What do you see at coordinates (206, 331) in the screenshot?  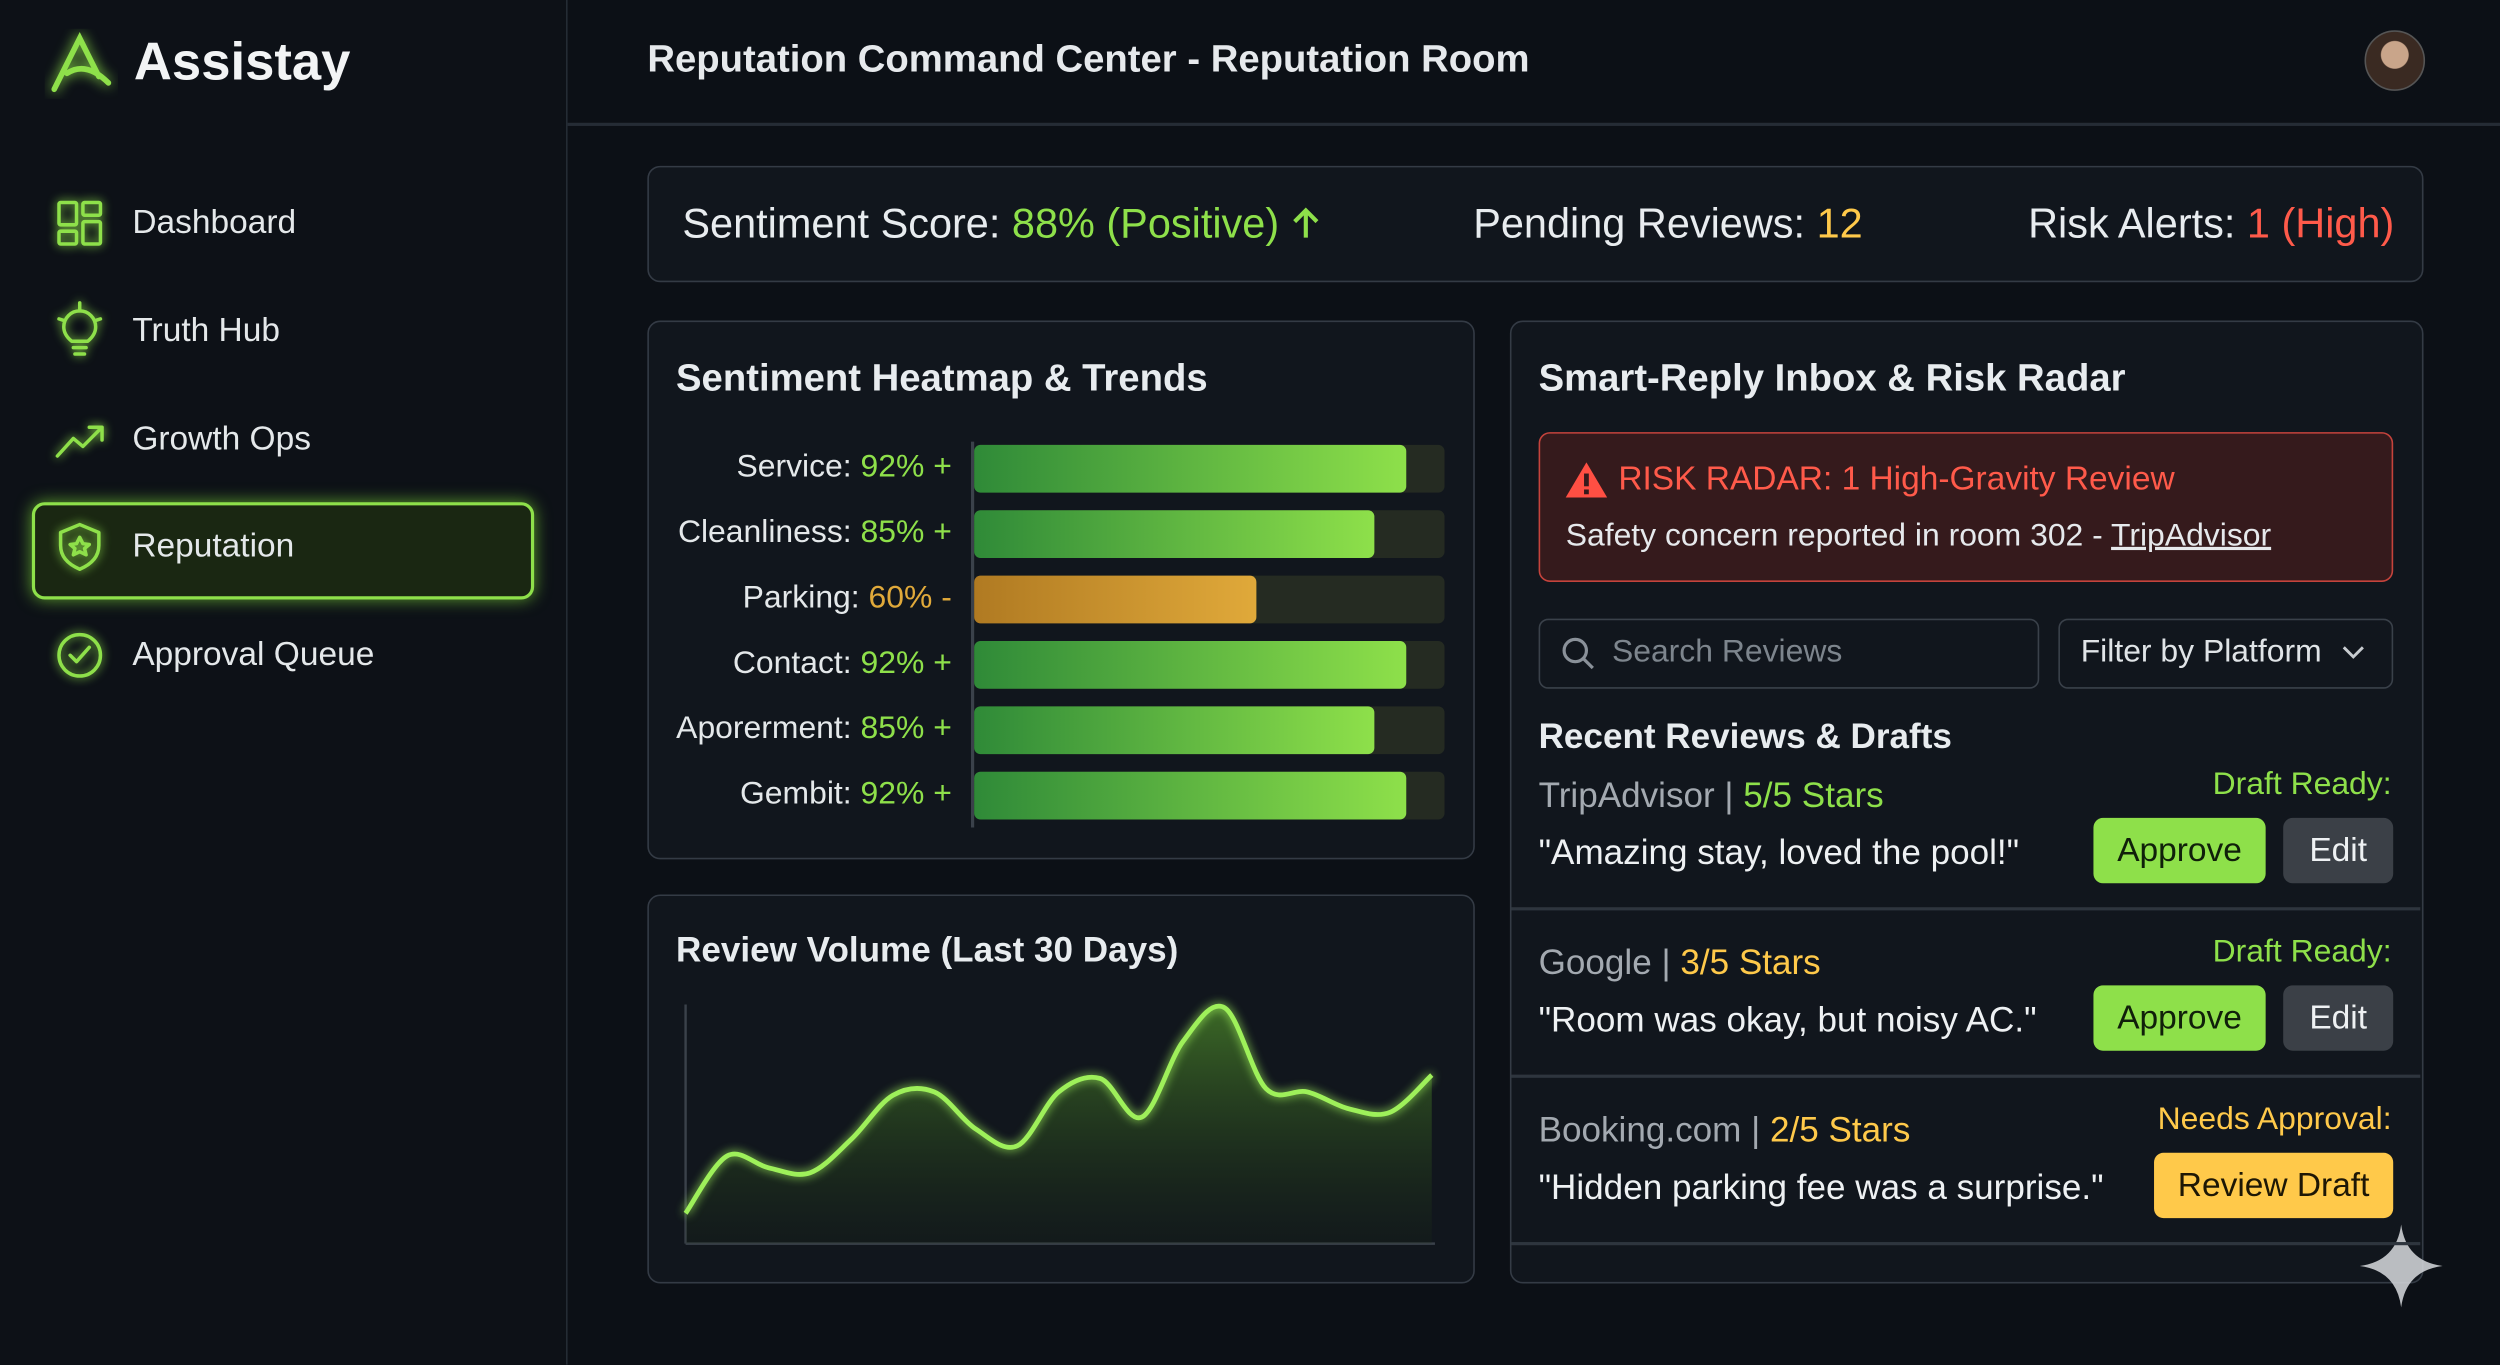 I see `nav-item: Truth Hub` at bounding box center [206, 331].